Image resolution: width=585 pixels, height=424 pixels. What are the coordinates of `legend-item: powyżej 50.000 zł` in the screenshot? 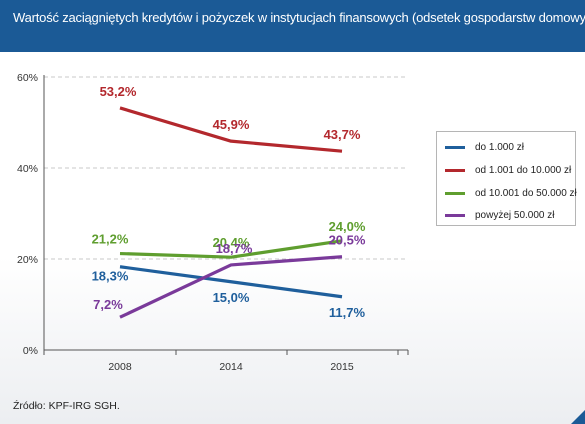 It's located at (500, 215).